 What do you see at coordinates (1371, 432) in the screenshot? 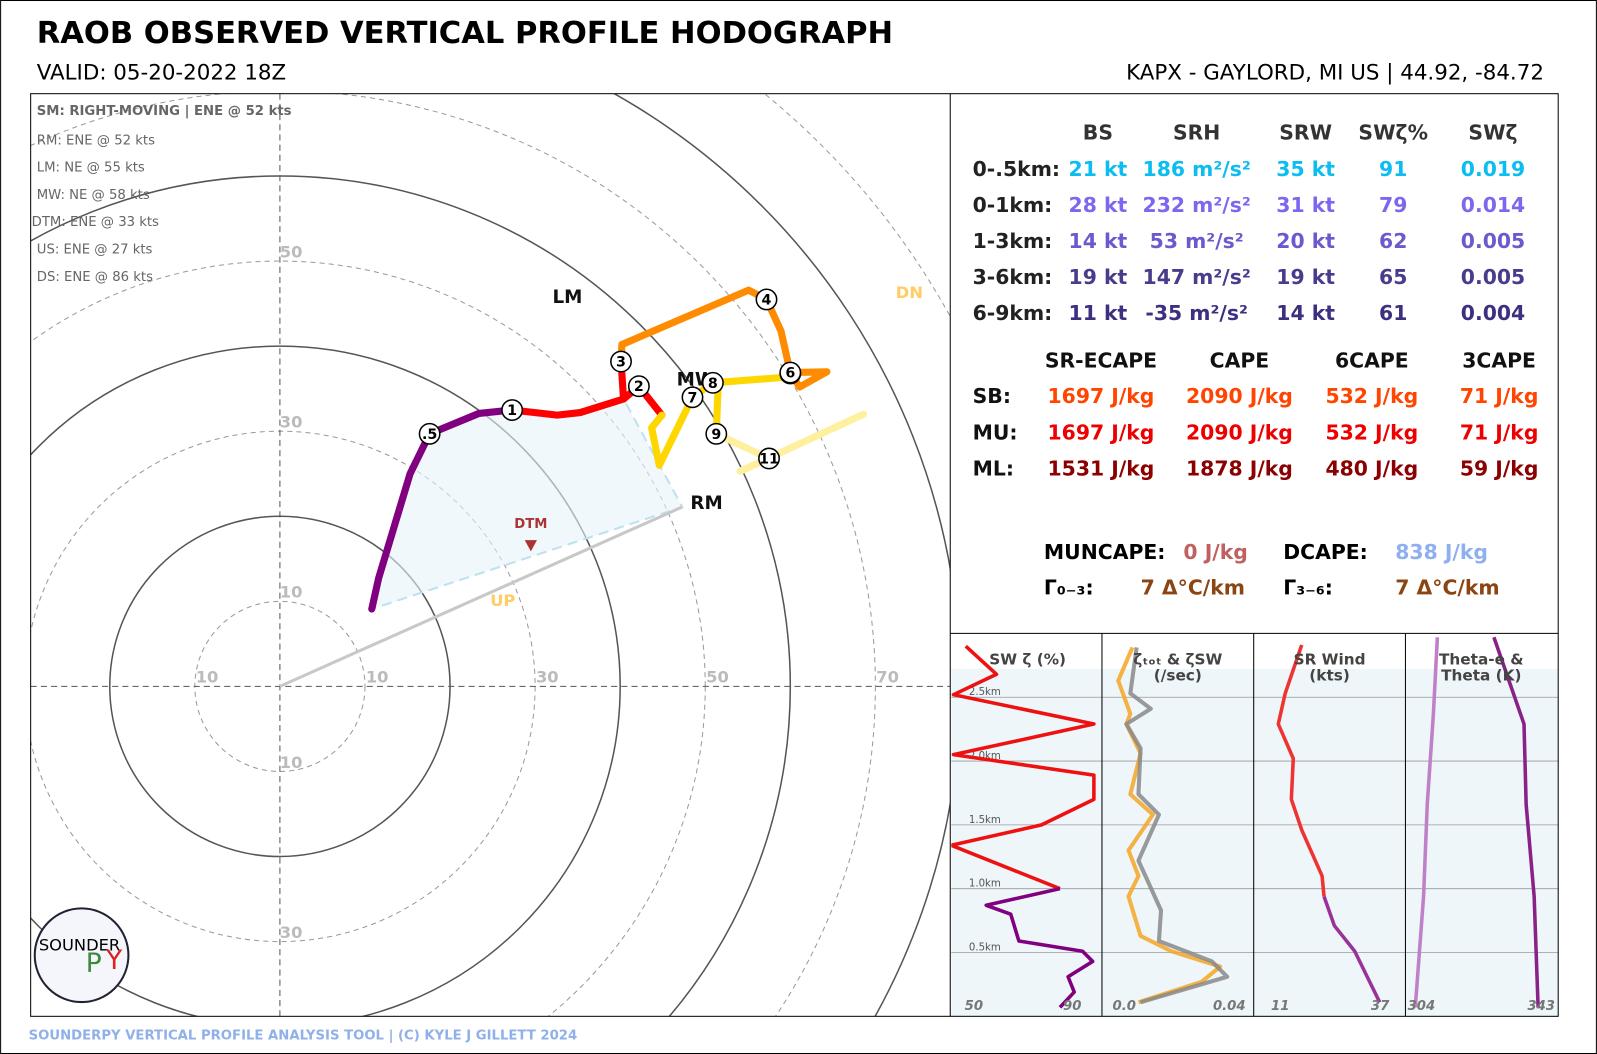
I see `table-cell: 532 J/kg` at bounding box center [1371, 432].